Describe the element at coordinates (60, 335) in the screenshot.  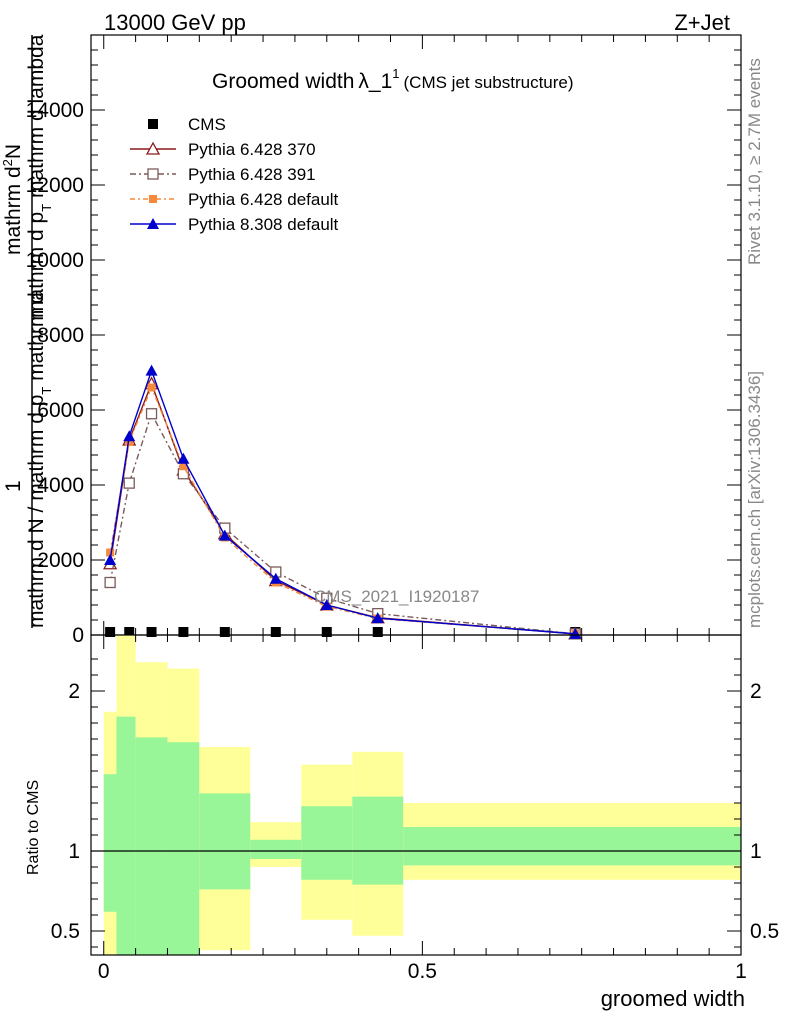
I see `main-ytick-label: 8000` at that location.